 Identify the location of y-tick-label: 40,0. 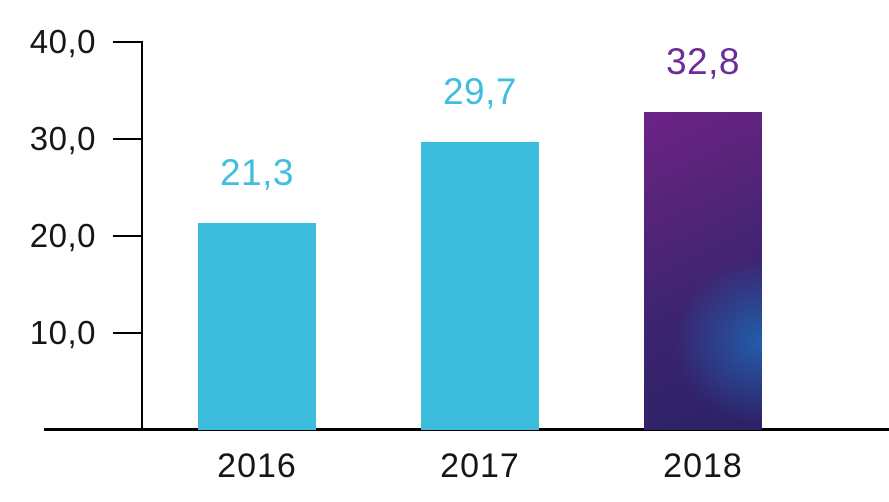
(62, 41).